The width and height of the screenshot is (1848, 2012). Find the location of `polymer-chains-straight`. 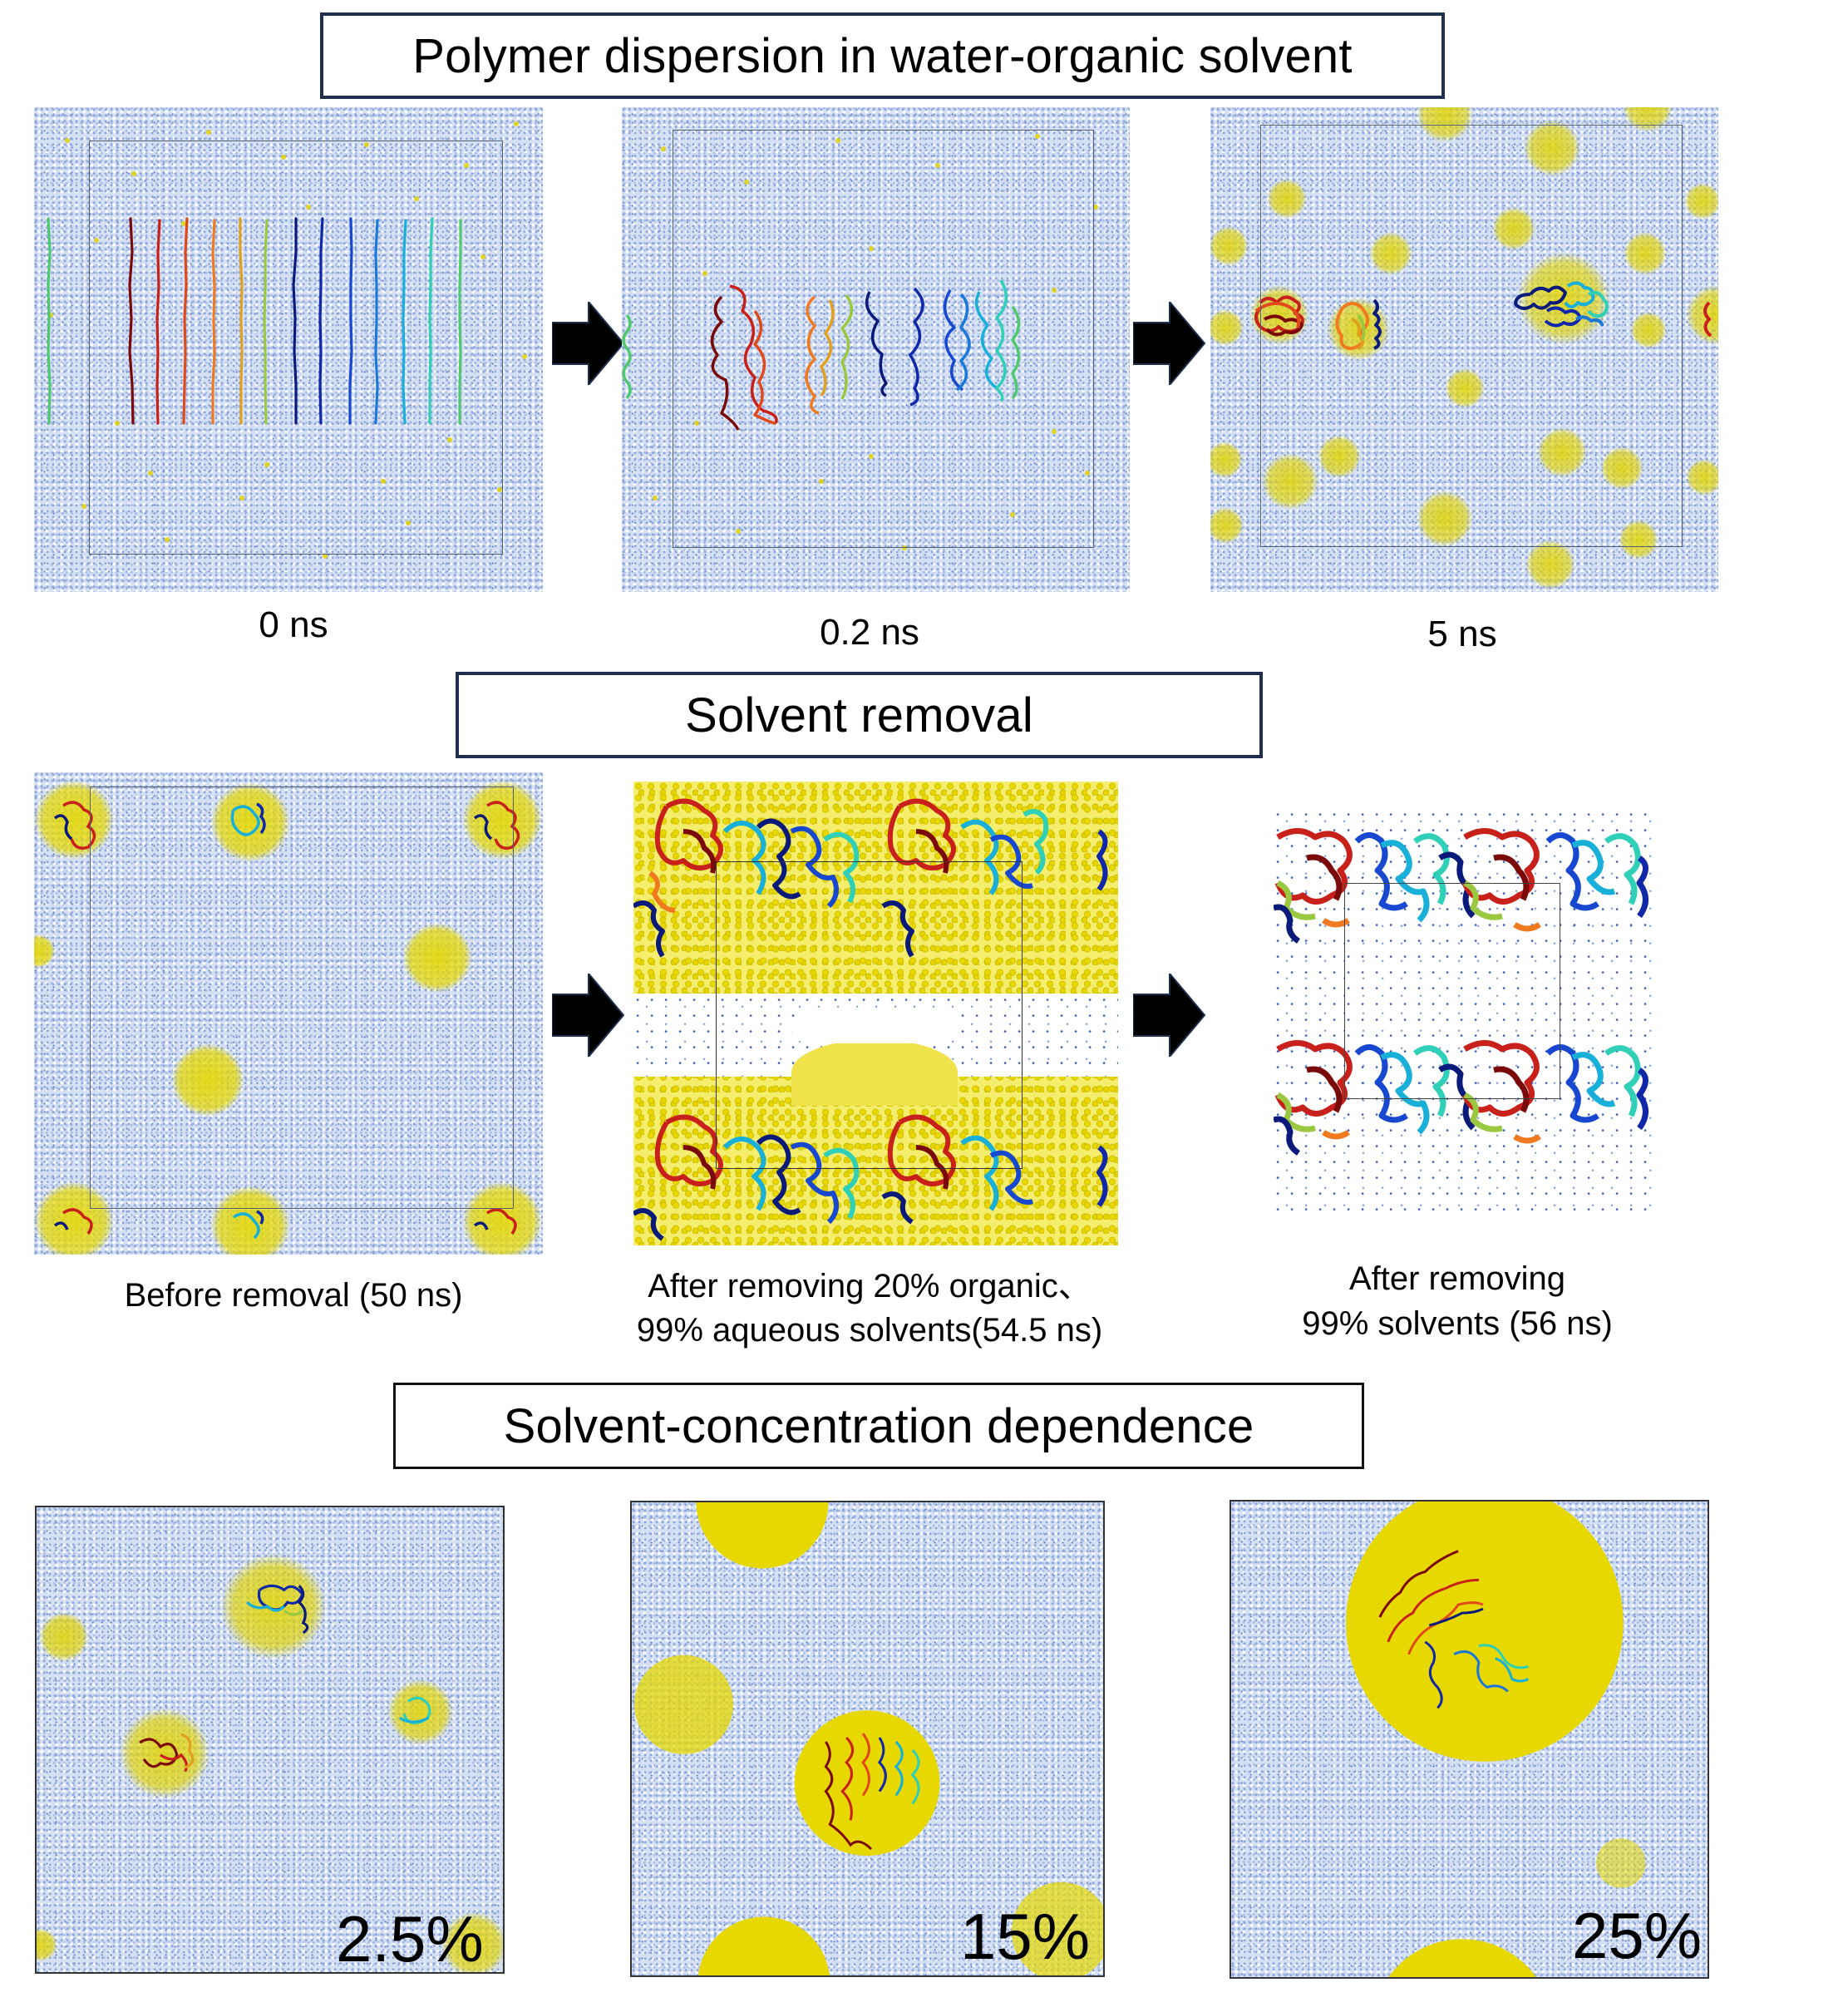

polymer-chains-straight is located at coordinates (287, 340).